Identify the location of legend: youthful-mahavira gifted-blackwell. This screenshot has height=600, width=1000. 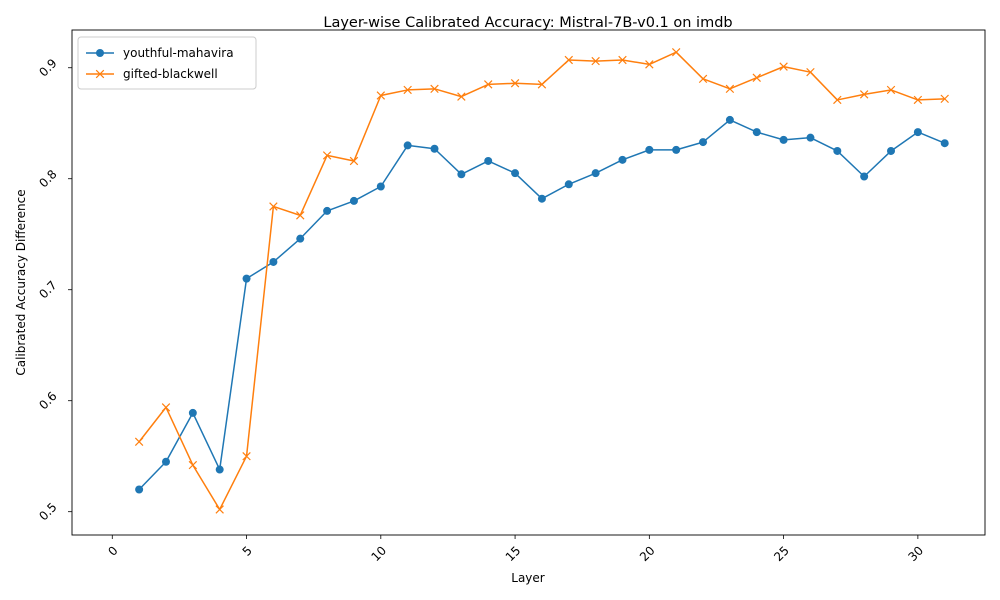
(167, 63).